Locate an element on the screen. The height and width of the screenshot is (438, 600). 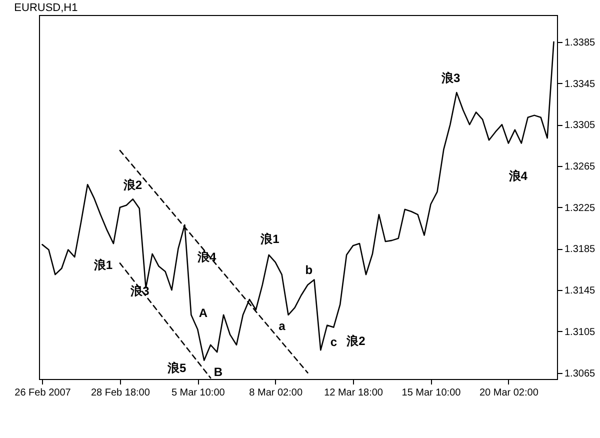
x-tick-label: 8 Mar 02:00 is located at coordinates (276, 393).